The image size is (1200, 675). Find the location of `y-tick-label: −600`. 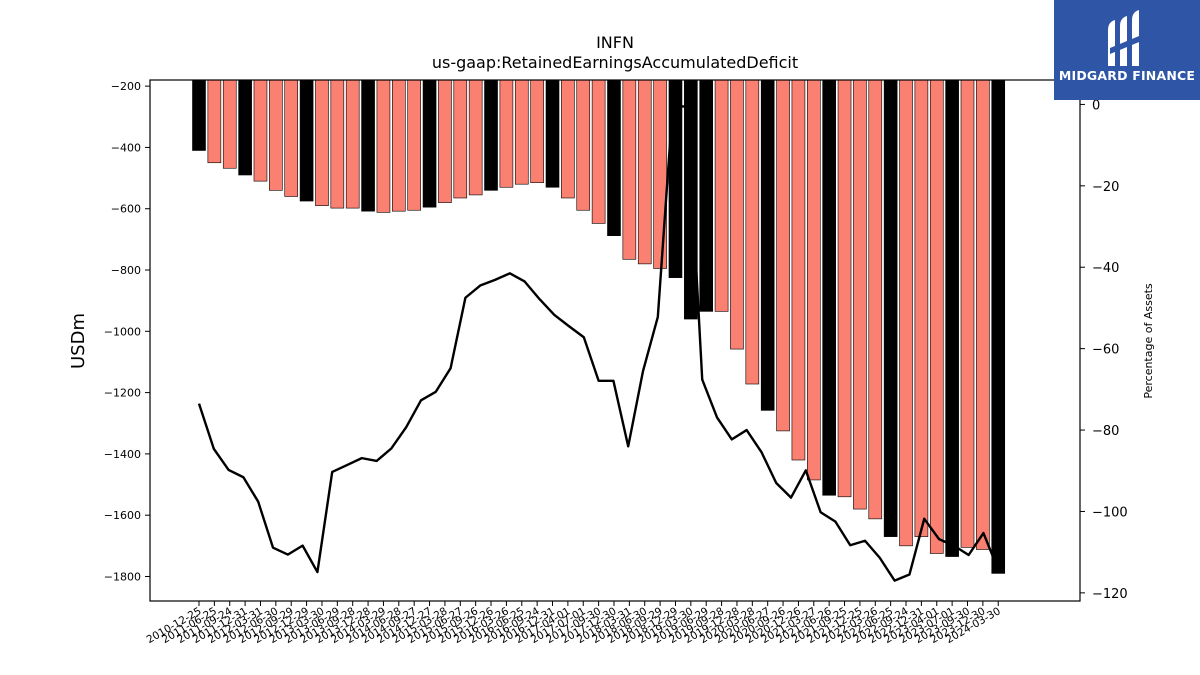

y-tick-label: −600 is located at coordinates (126, 209).